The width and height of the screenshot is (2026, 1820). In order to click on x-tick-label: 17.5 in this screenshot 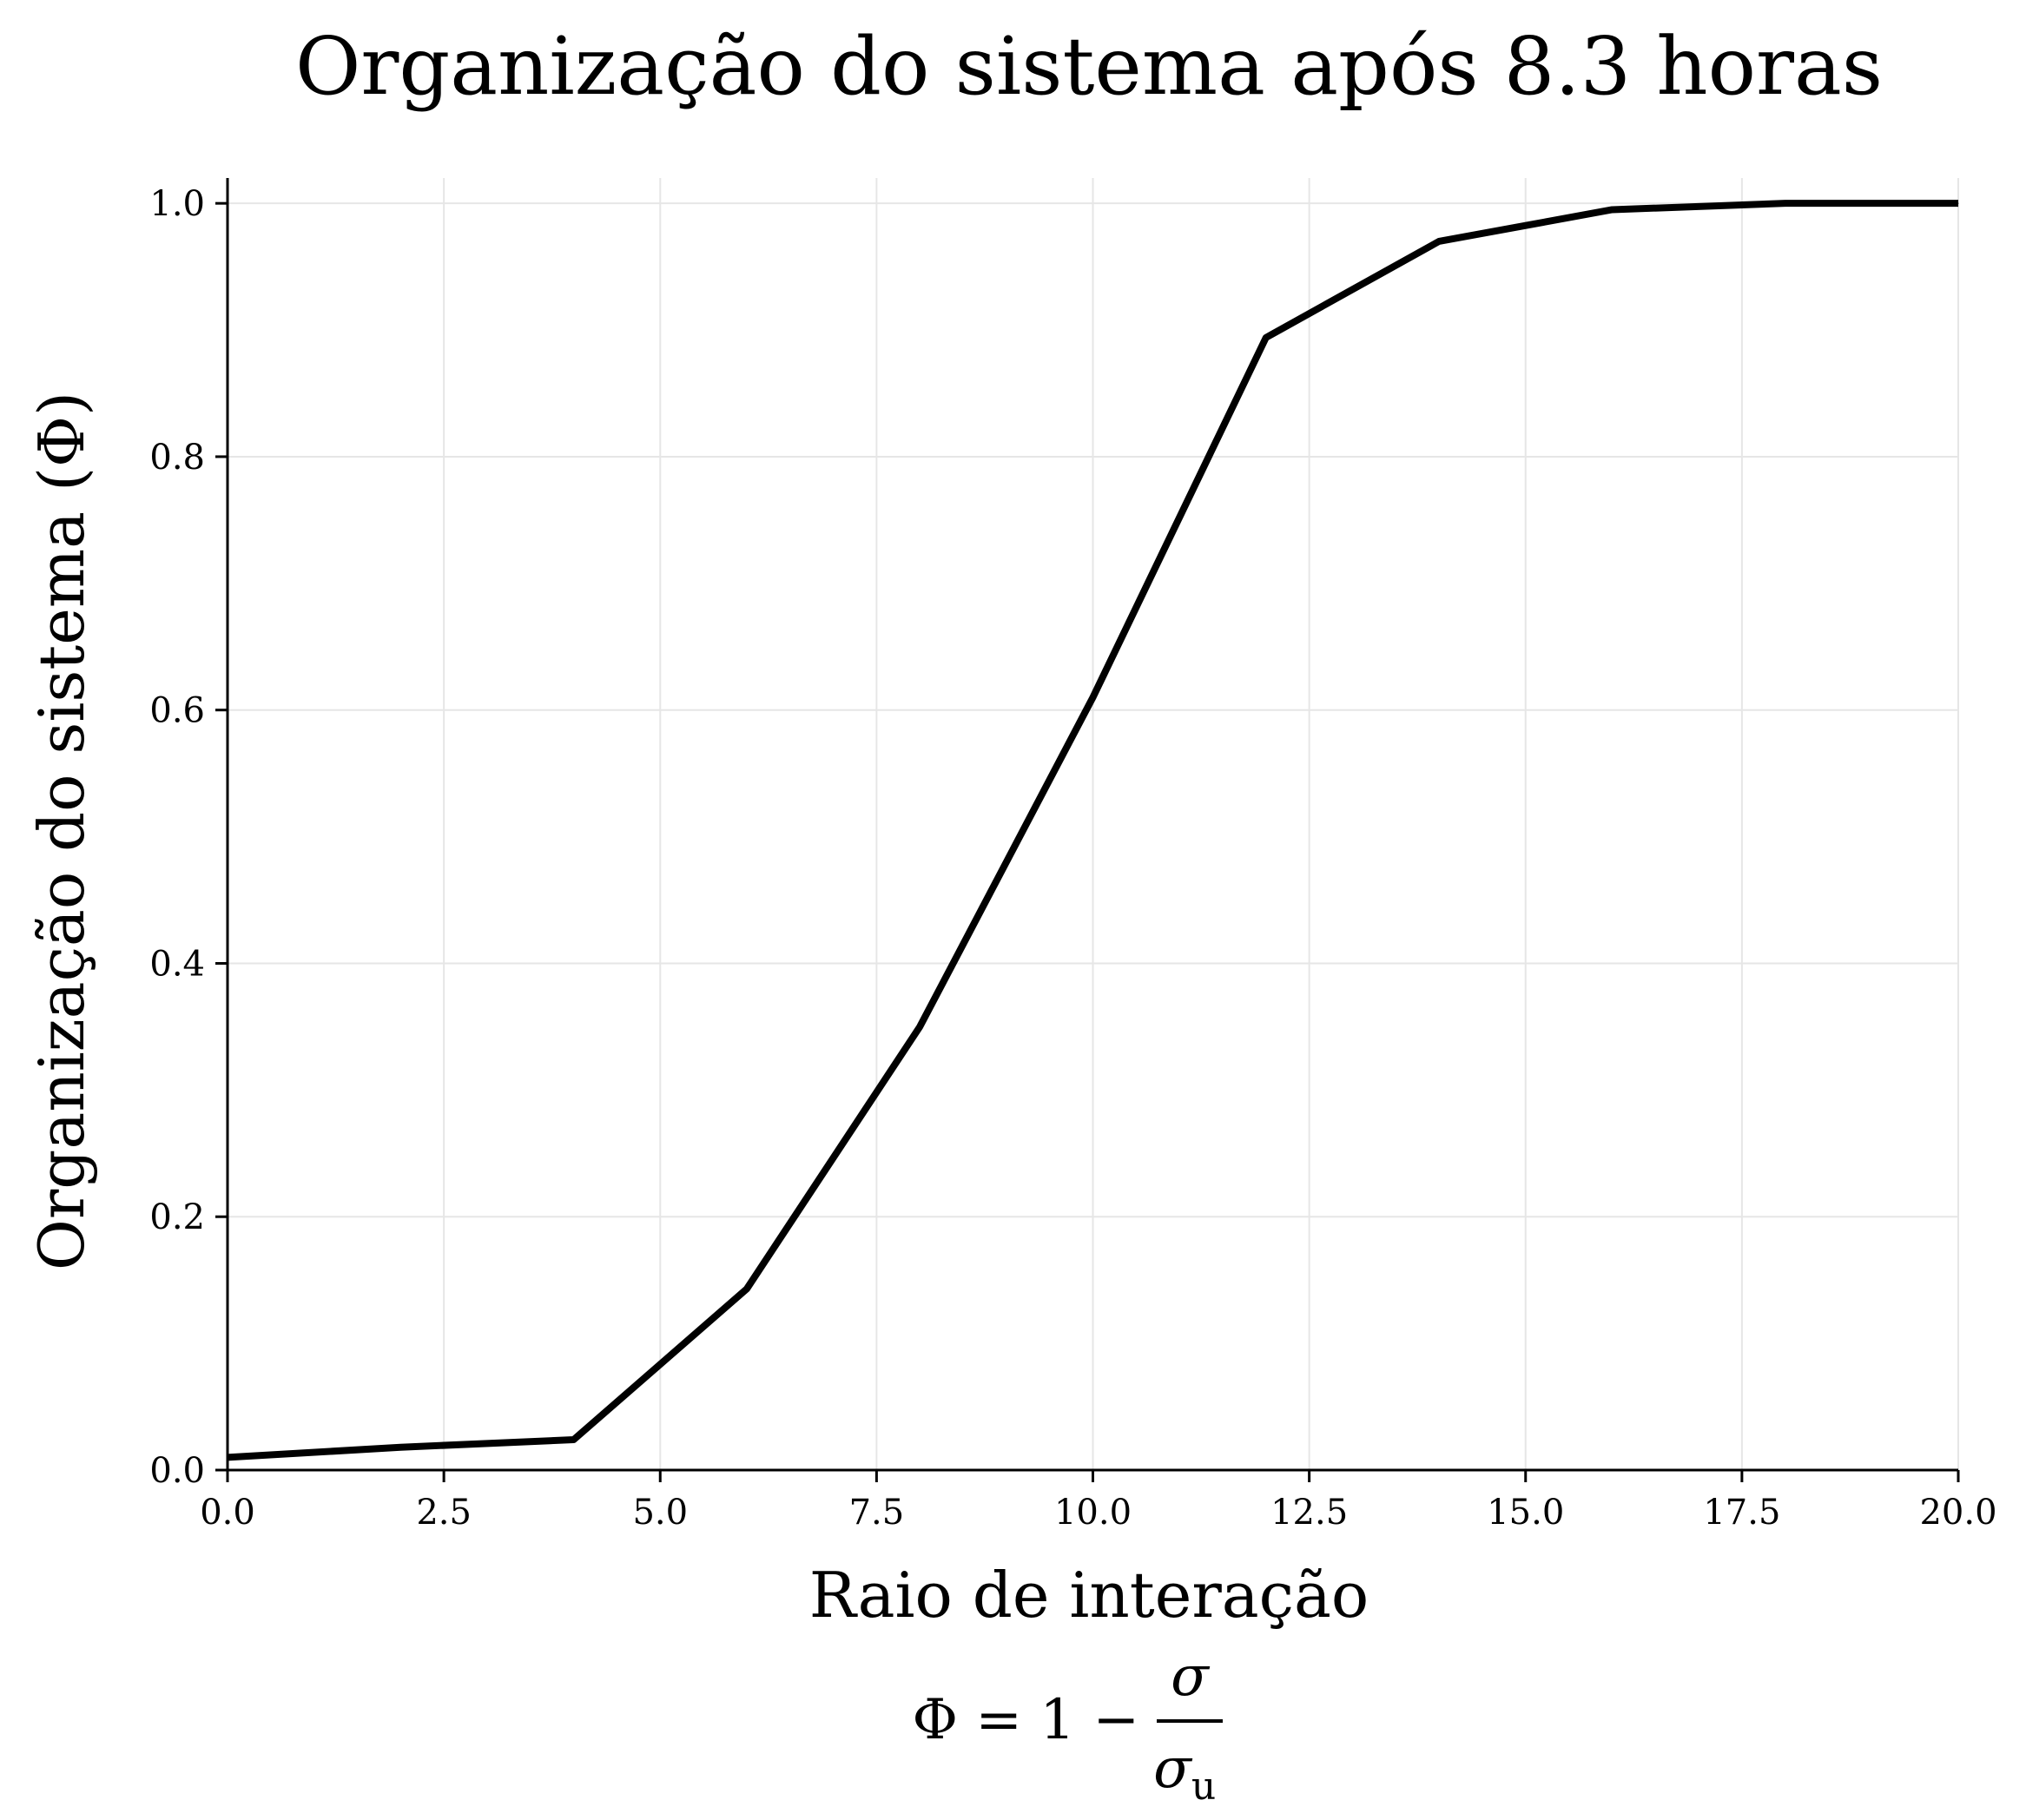, I will do `click(1741, 1513)`.